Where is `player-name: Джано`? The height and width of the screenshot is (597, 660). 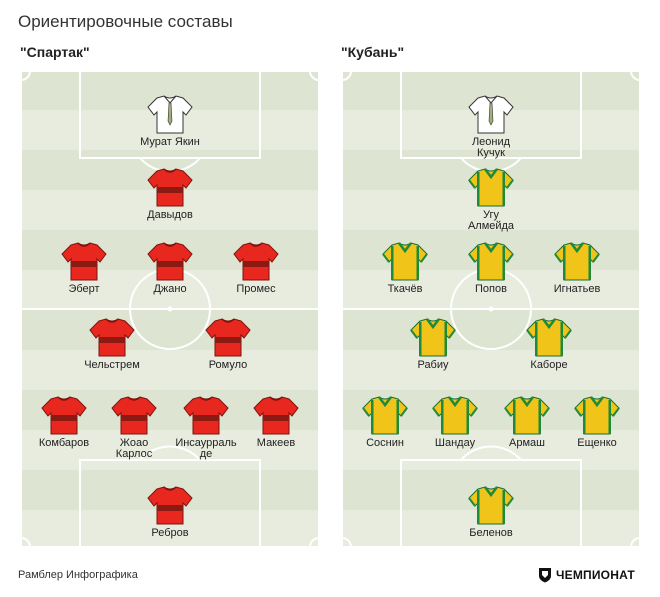
player-name: Джано is located at coordinates (170, 289).